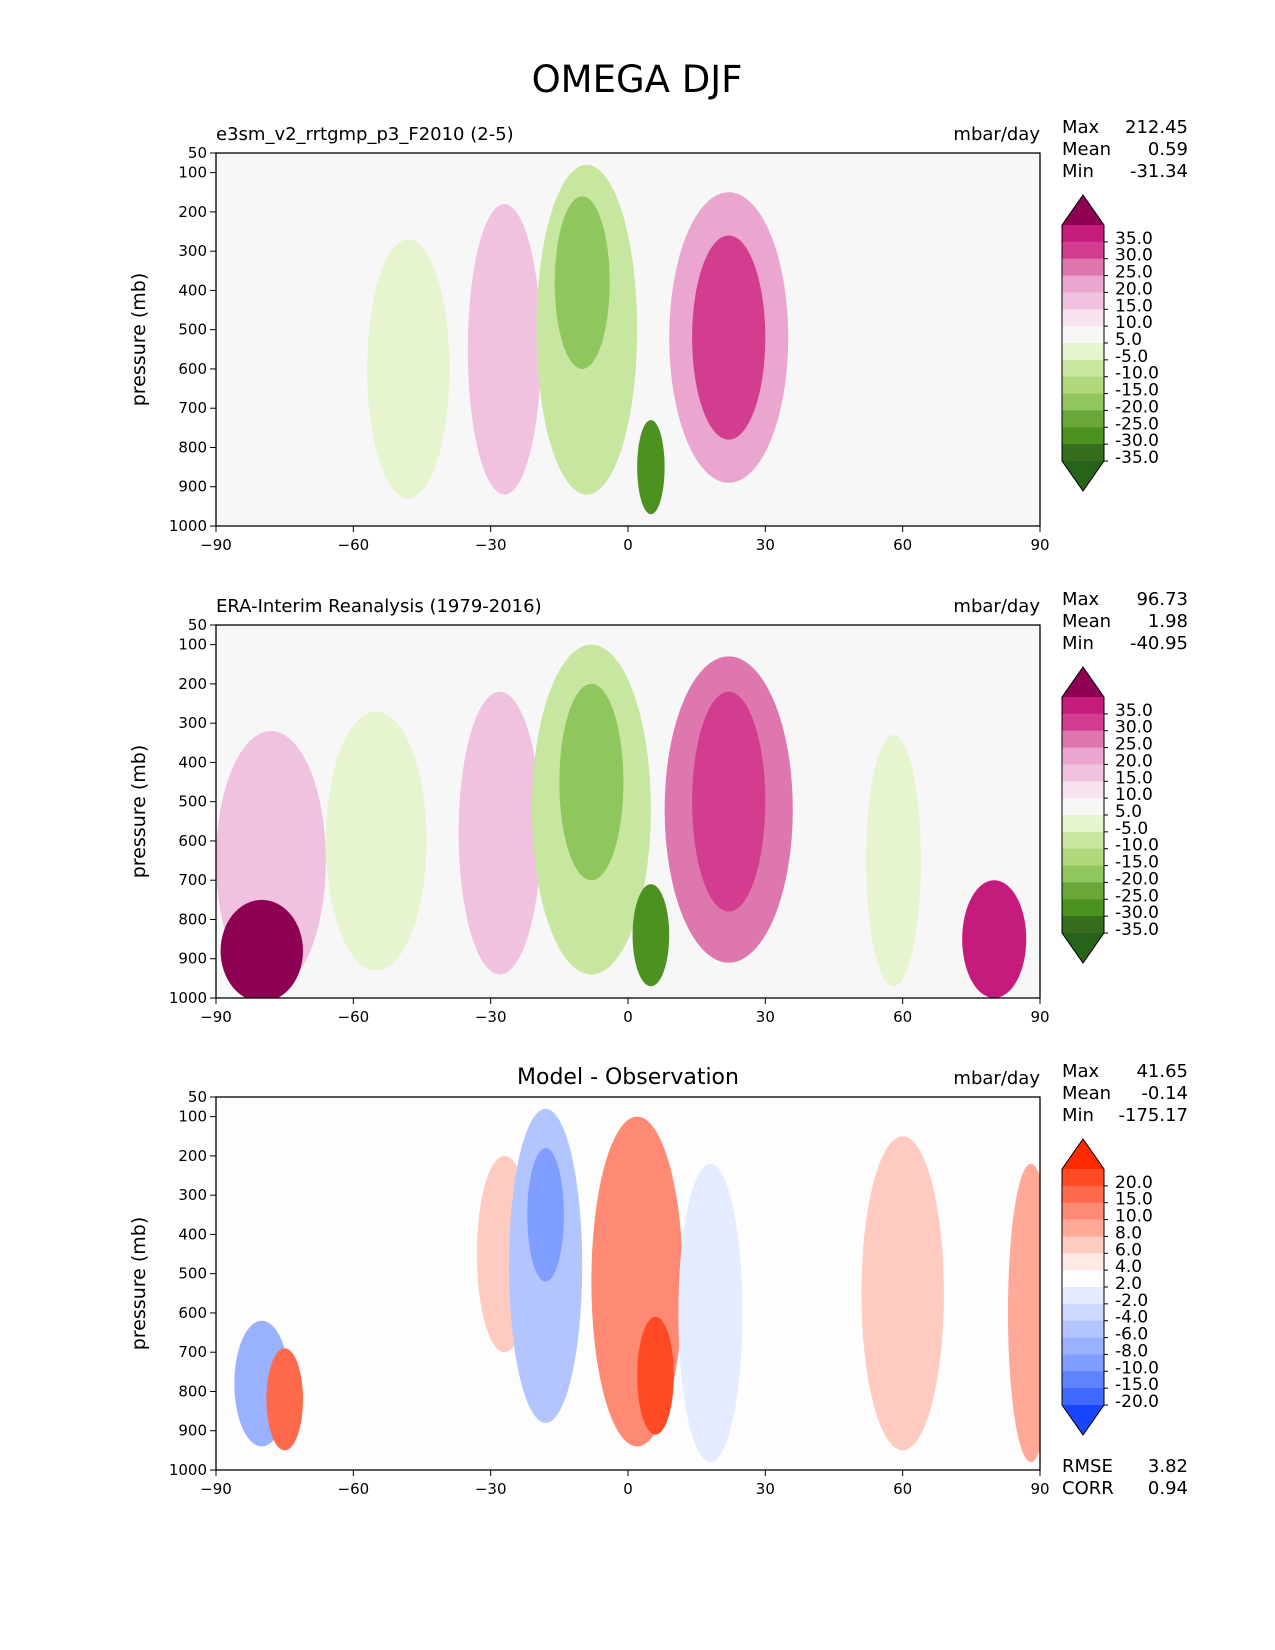  I want to click on colorbar-label: 35.0, so click(1134, 711).